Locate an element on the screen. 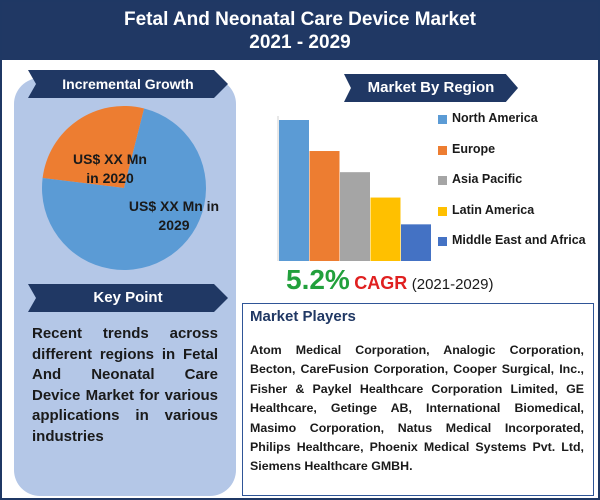  key-point-label: Key Point is located at coordinates (128, 297).